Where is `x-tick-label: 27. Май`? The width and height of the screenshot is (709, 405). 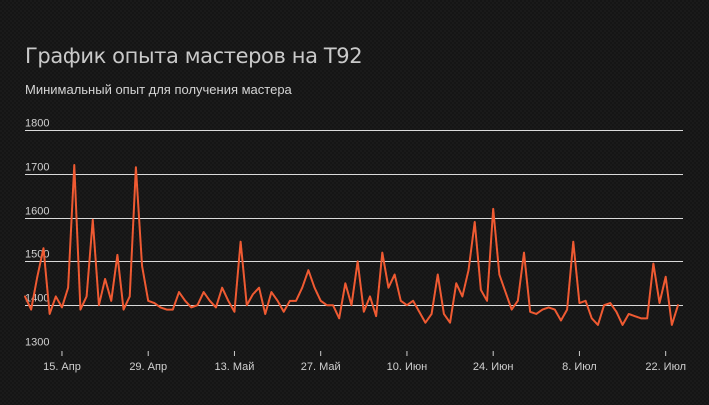
x-tick-label: 27. Май is located at coordinates (321, 367).